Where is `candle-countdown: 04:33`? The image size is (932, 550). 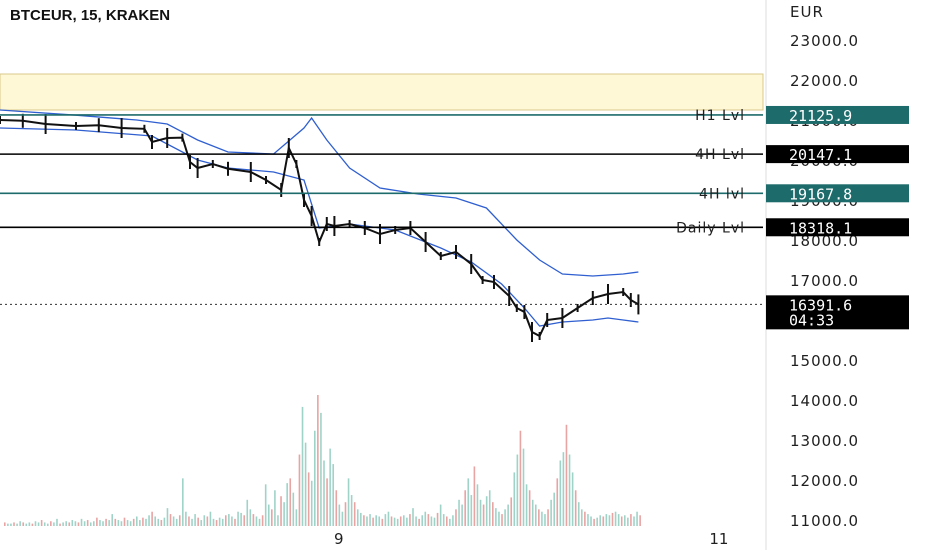
candle-countdown: 04:33 is located at coordinates (811, 320).